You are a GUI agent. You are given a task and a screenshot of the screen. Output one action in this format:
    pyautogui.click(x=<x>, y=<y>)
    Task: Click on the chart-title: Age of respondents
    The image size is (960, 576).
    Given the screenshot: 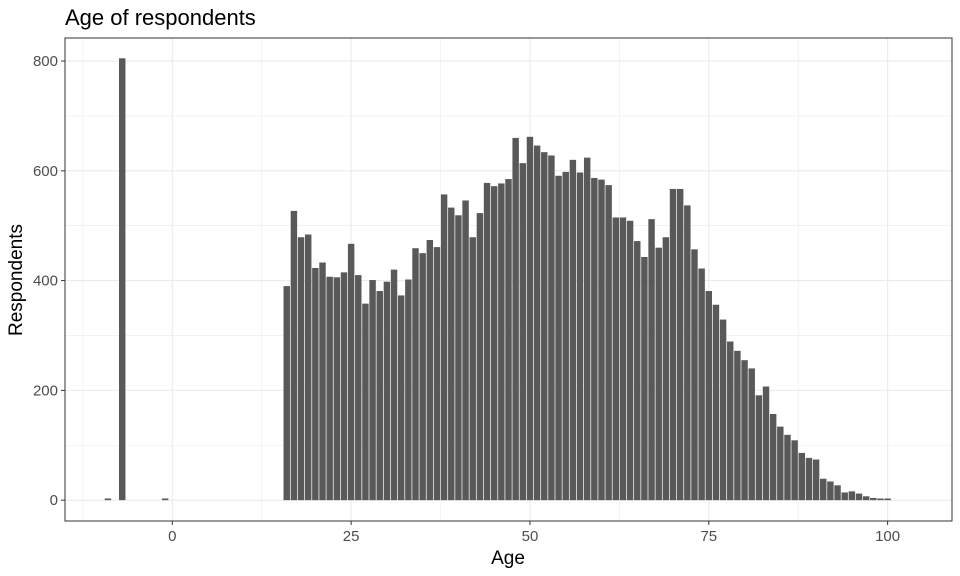 What is the action you would take?
    pyautogui.click(x=160, y=17)
    